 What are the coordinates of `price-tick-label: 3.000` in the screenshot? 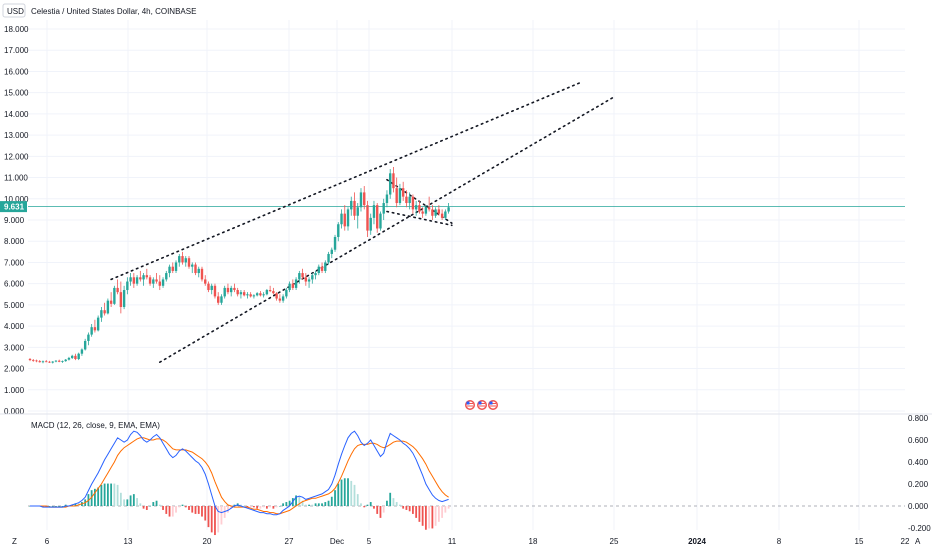 It's located at (14, 347).